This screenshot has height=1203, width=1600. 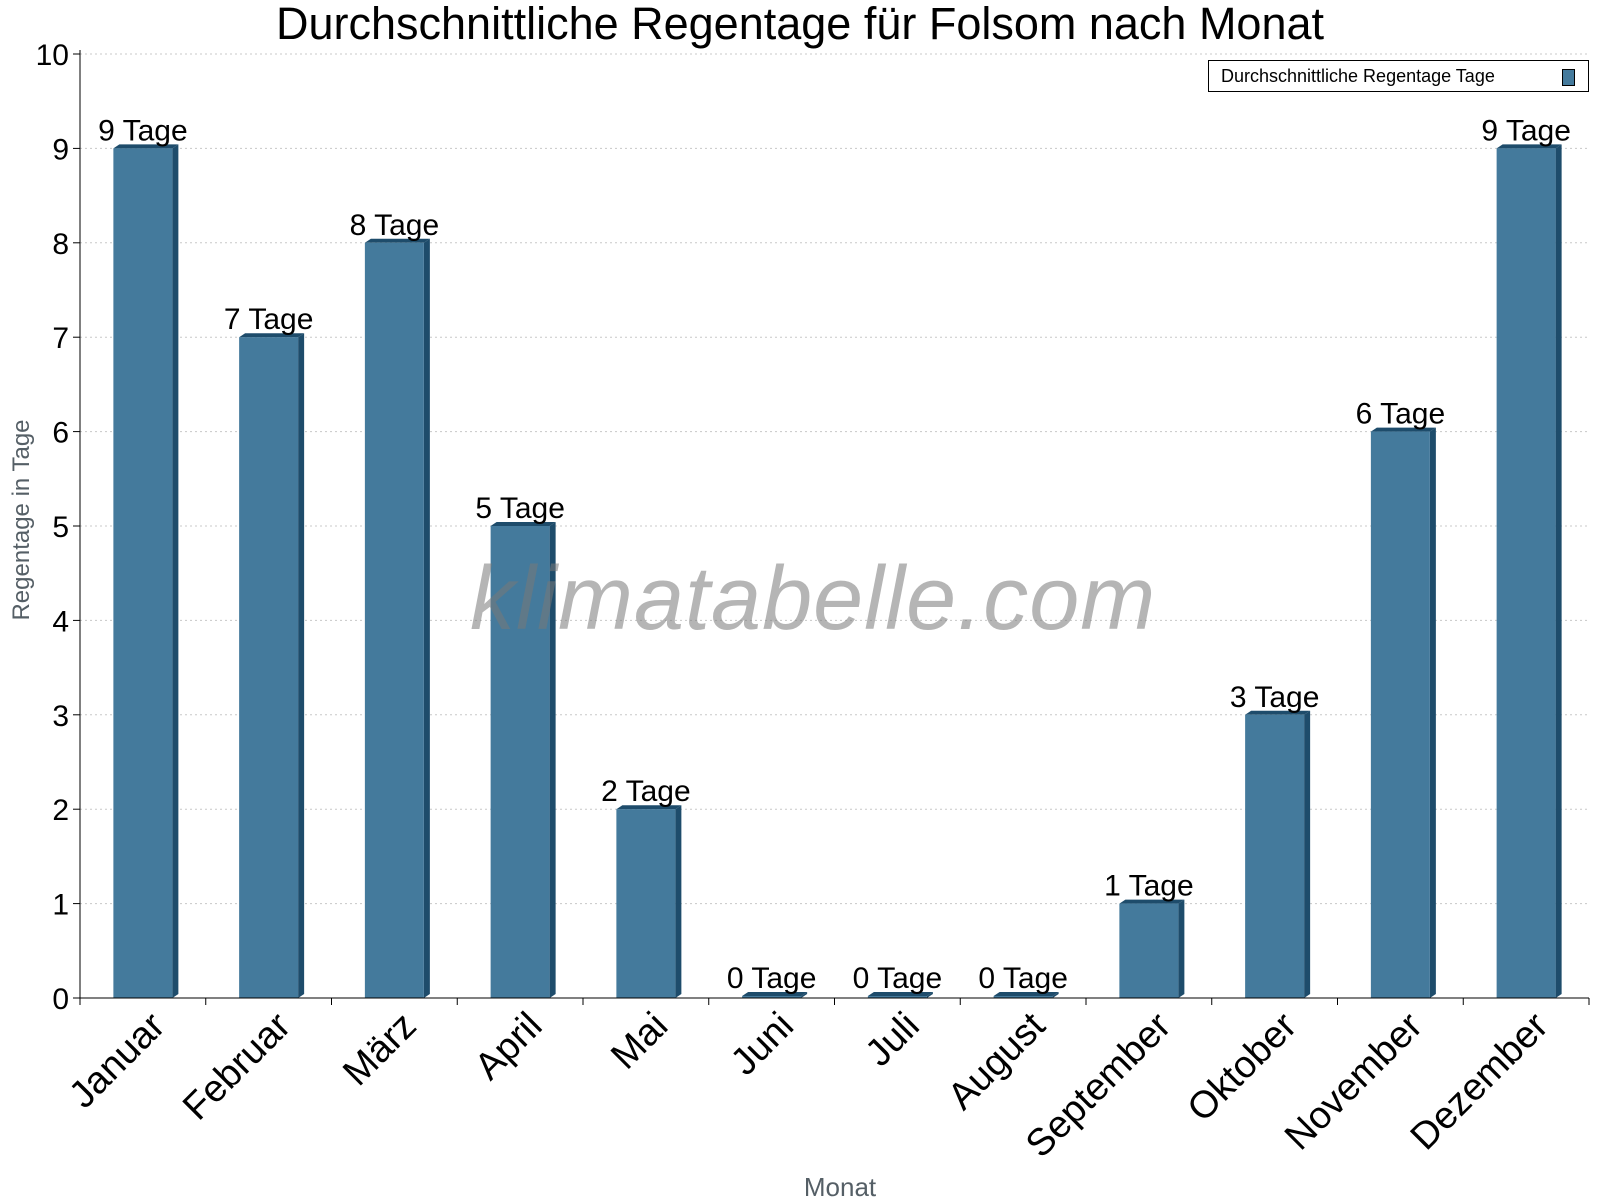 I want to click on x-axis-label: Monat, so click(x=840, y=1187).